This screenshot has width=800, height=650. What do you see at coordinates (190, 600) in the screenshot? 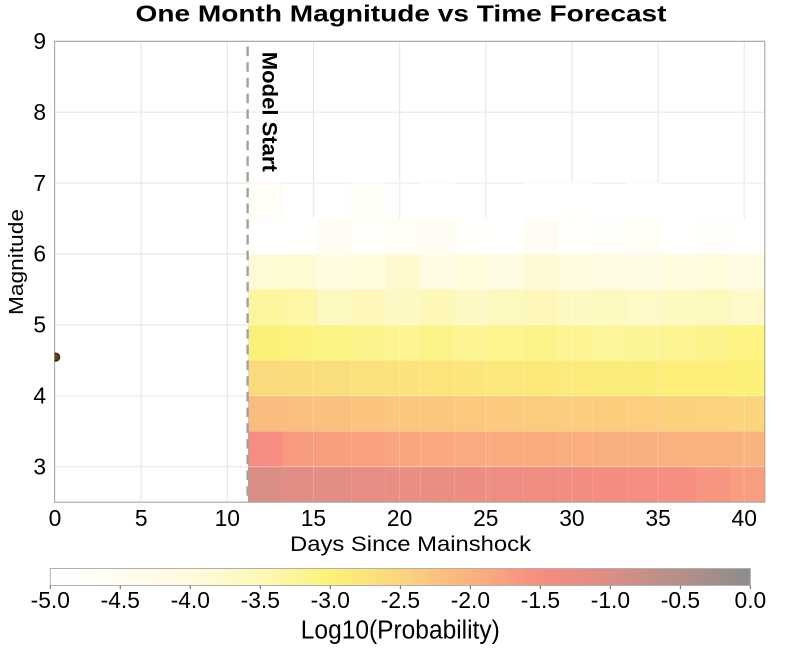
I see `svg-text: -4.0` at bounding box center [190, 600].